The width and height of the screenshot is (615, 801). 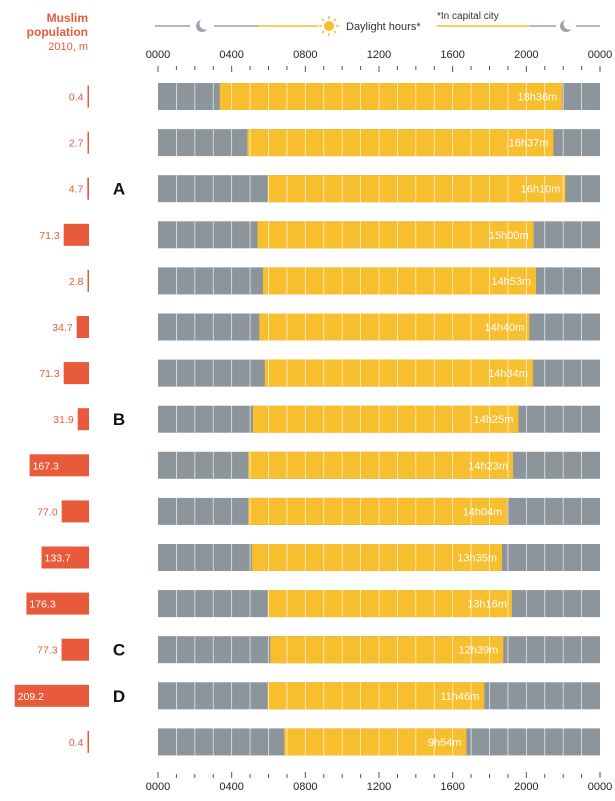 I want to click on daylight-duration-label: 15h00m, so click(x=509, y=236).